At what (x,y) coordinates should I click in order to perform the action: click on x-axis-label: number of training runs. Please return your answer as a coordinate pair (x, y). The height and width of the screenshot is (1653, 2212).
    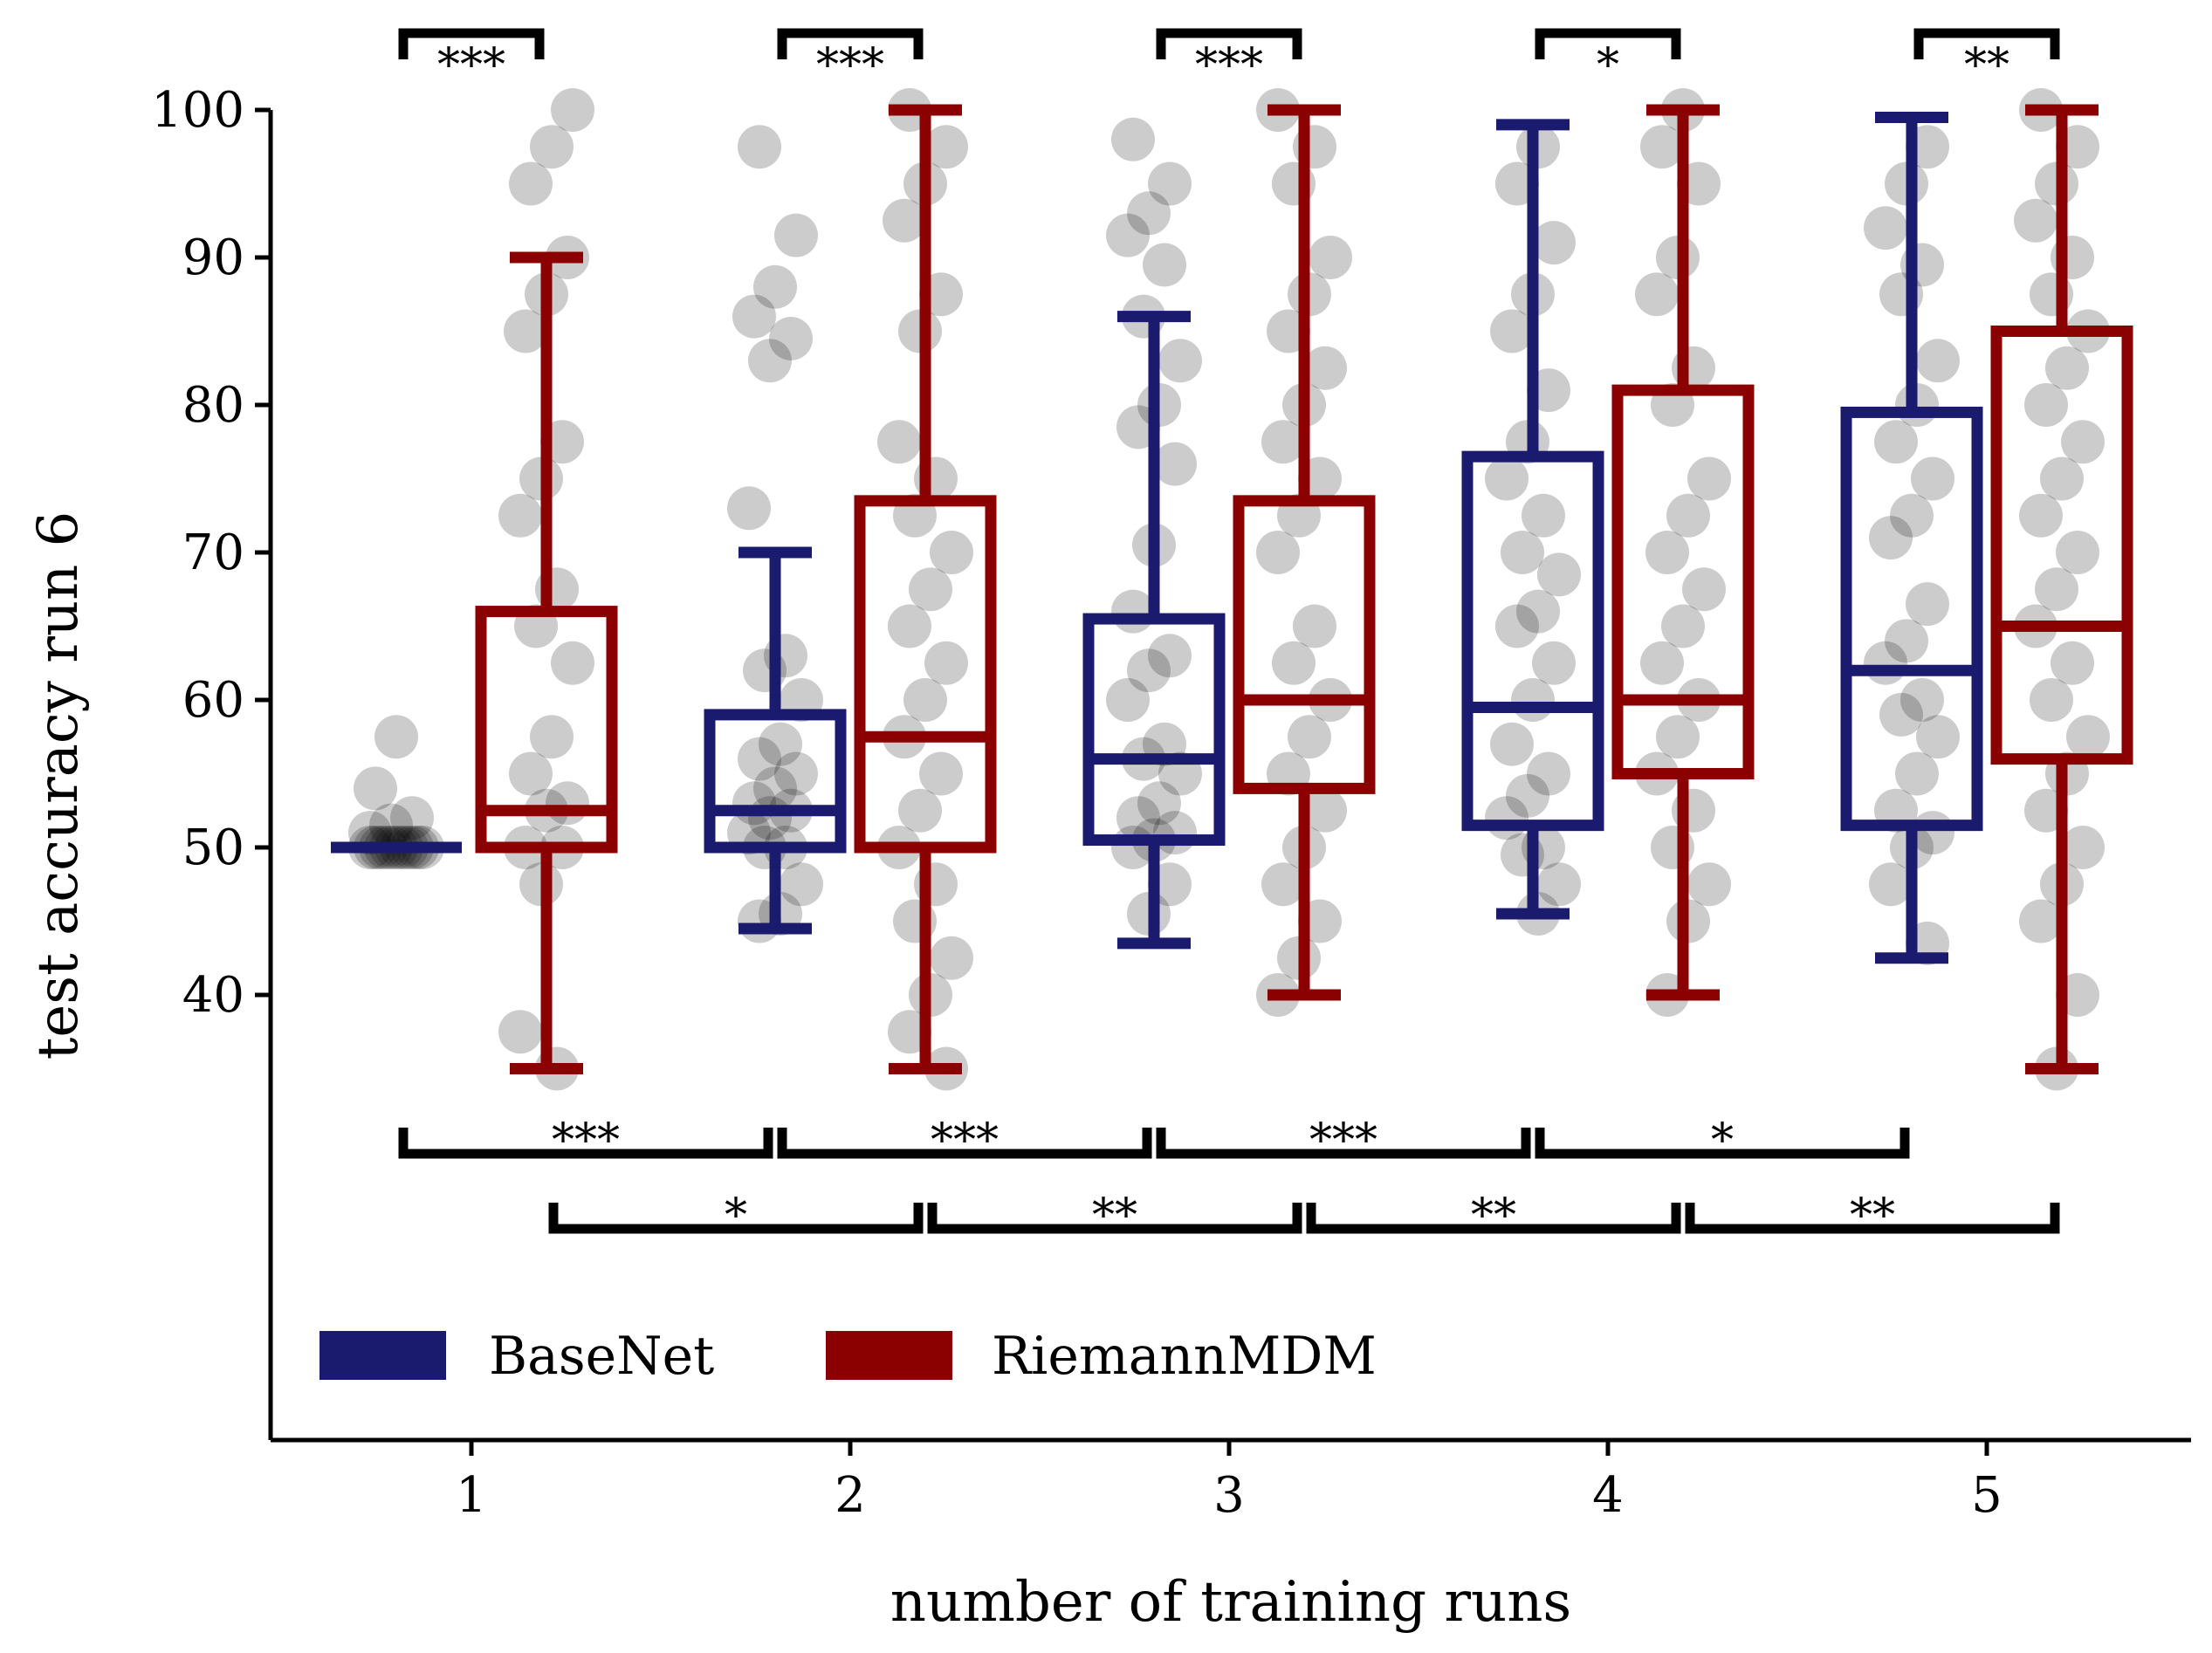
    Looking at the image, I should click on (1231, 1602).